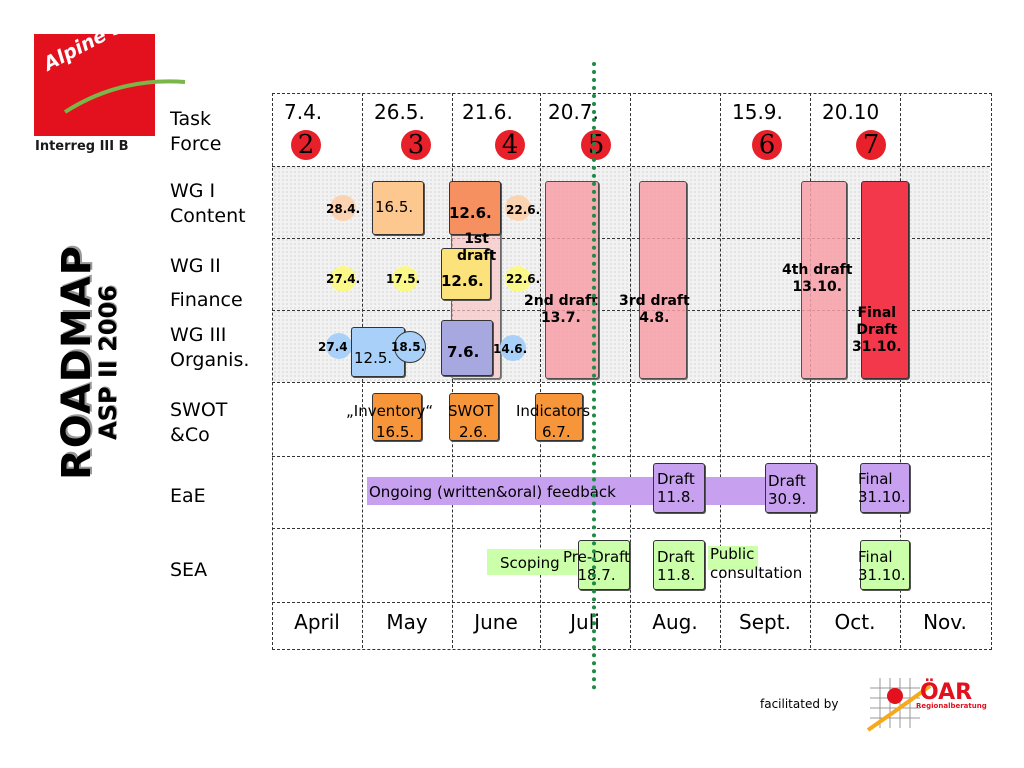 The image size is (1024, 768). What do you see at coordinates (199, 422) in the screenshot?
I see `row-label-swot: SWOT &Co` at bounding box center [199, 422].